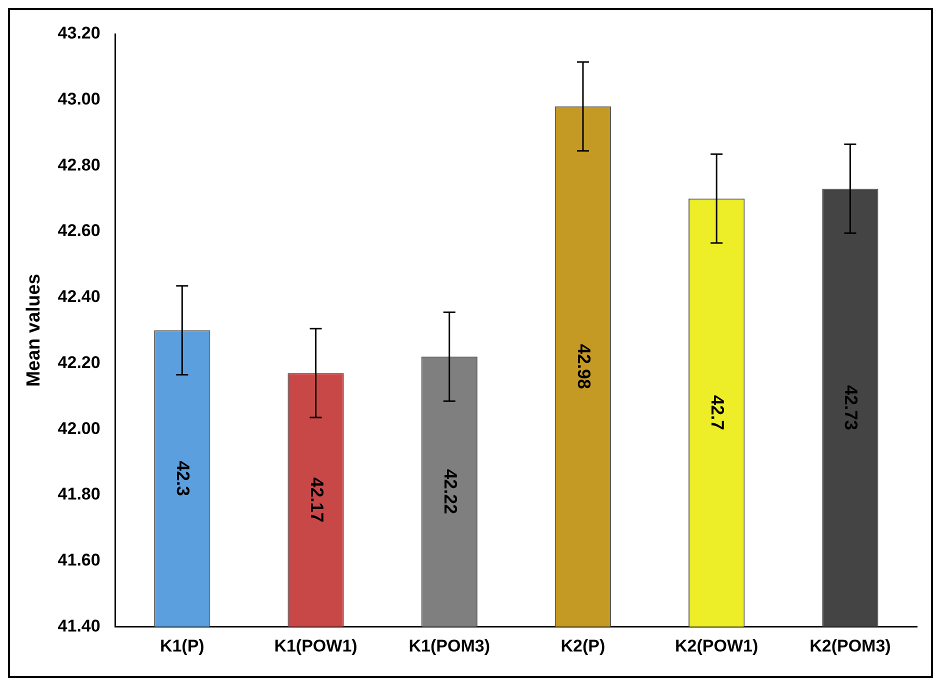  I want to click on data-label: 42.22, so click(450, 491).